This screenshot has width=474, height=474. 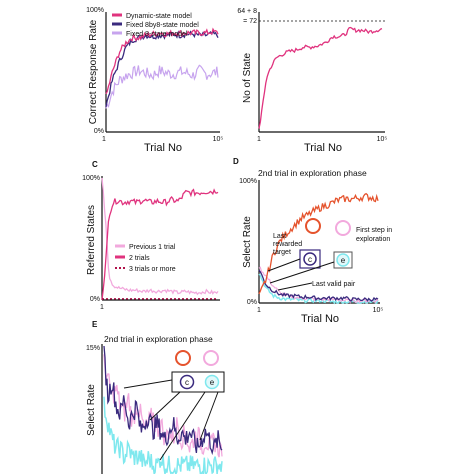 I want to click on panel-a-ytick-bottom: 0%, so click(x=99, y=131).